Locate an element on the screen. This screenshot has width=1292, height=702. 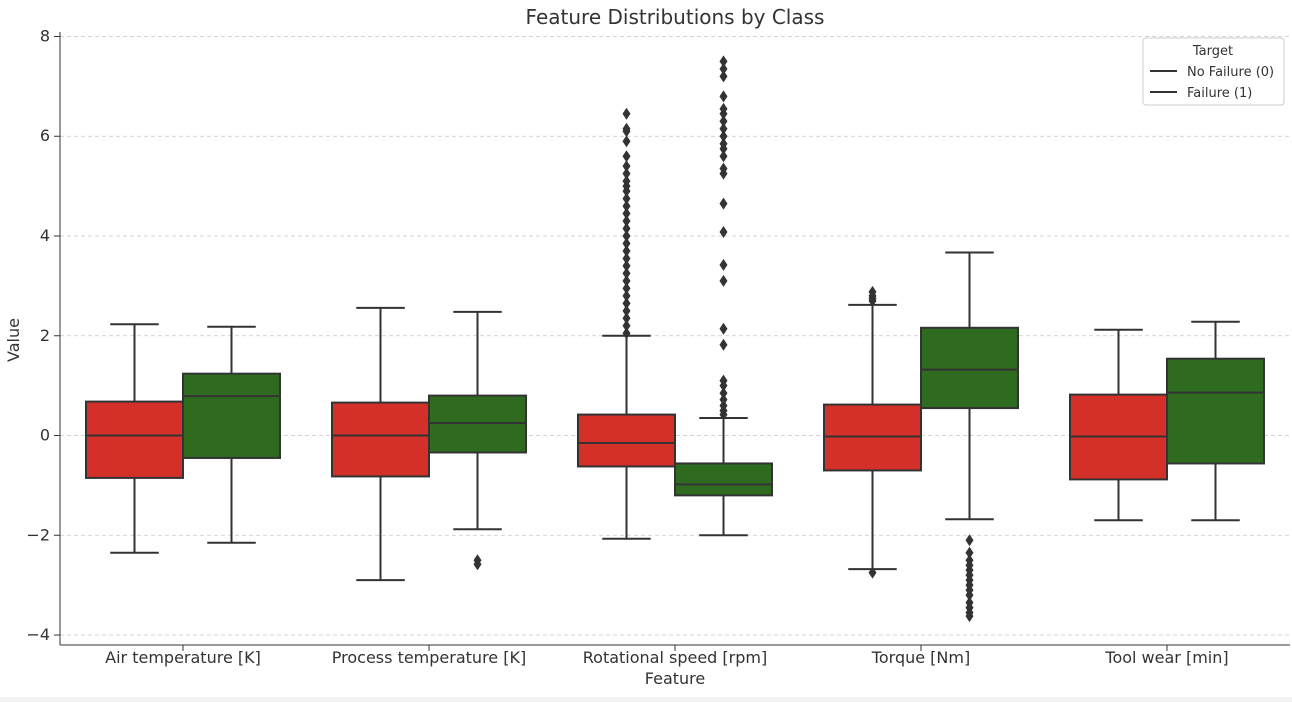
y-tick-label: 4 is located at coordinates (45, 235).